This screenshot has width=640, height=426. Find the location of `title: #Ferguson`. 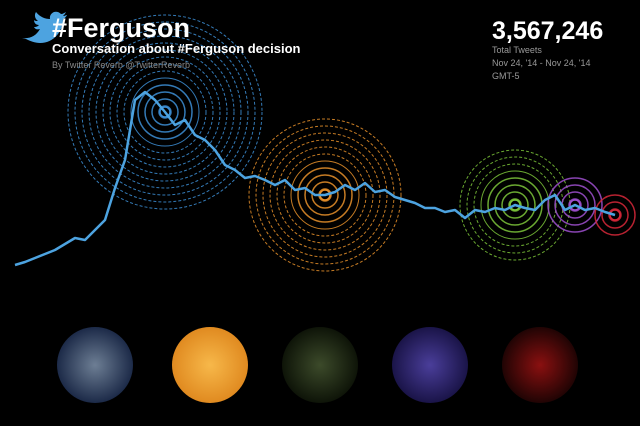

title: #Ferguson is located at coordinates (121, 28).